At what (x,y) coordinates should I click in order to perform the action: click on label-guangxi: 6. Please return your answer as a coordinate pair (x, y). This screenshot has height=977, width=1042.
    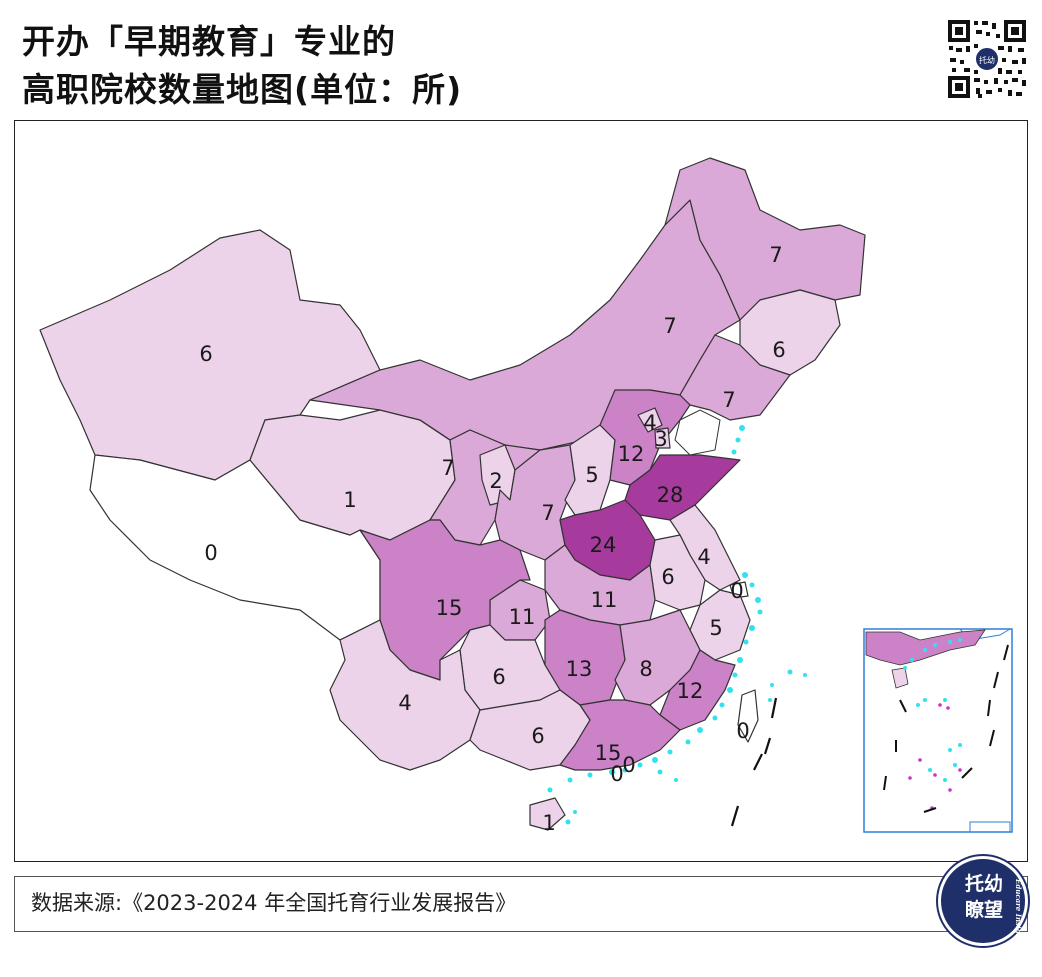
    Looking at the image, I should click on (537, 736).